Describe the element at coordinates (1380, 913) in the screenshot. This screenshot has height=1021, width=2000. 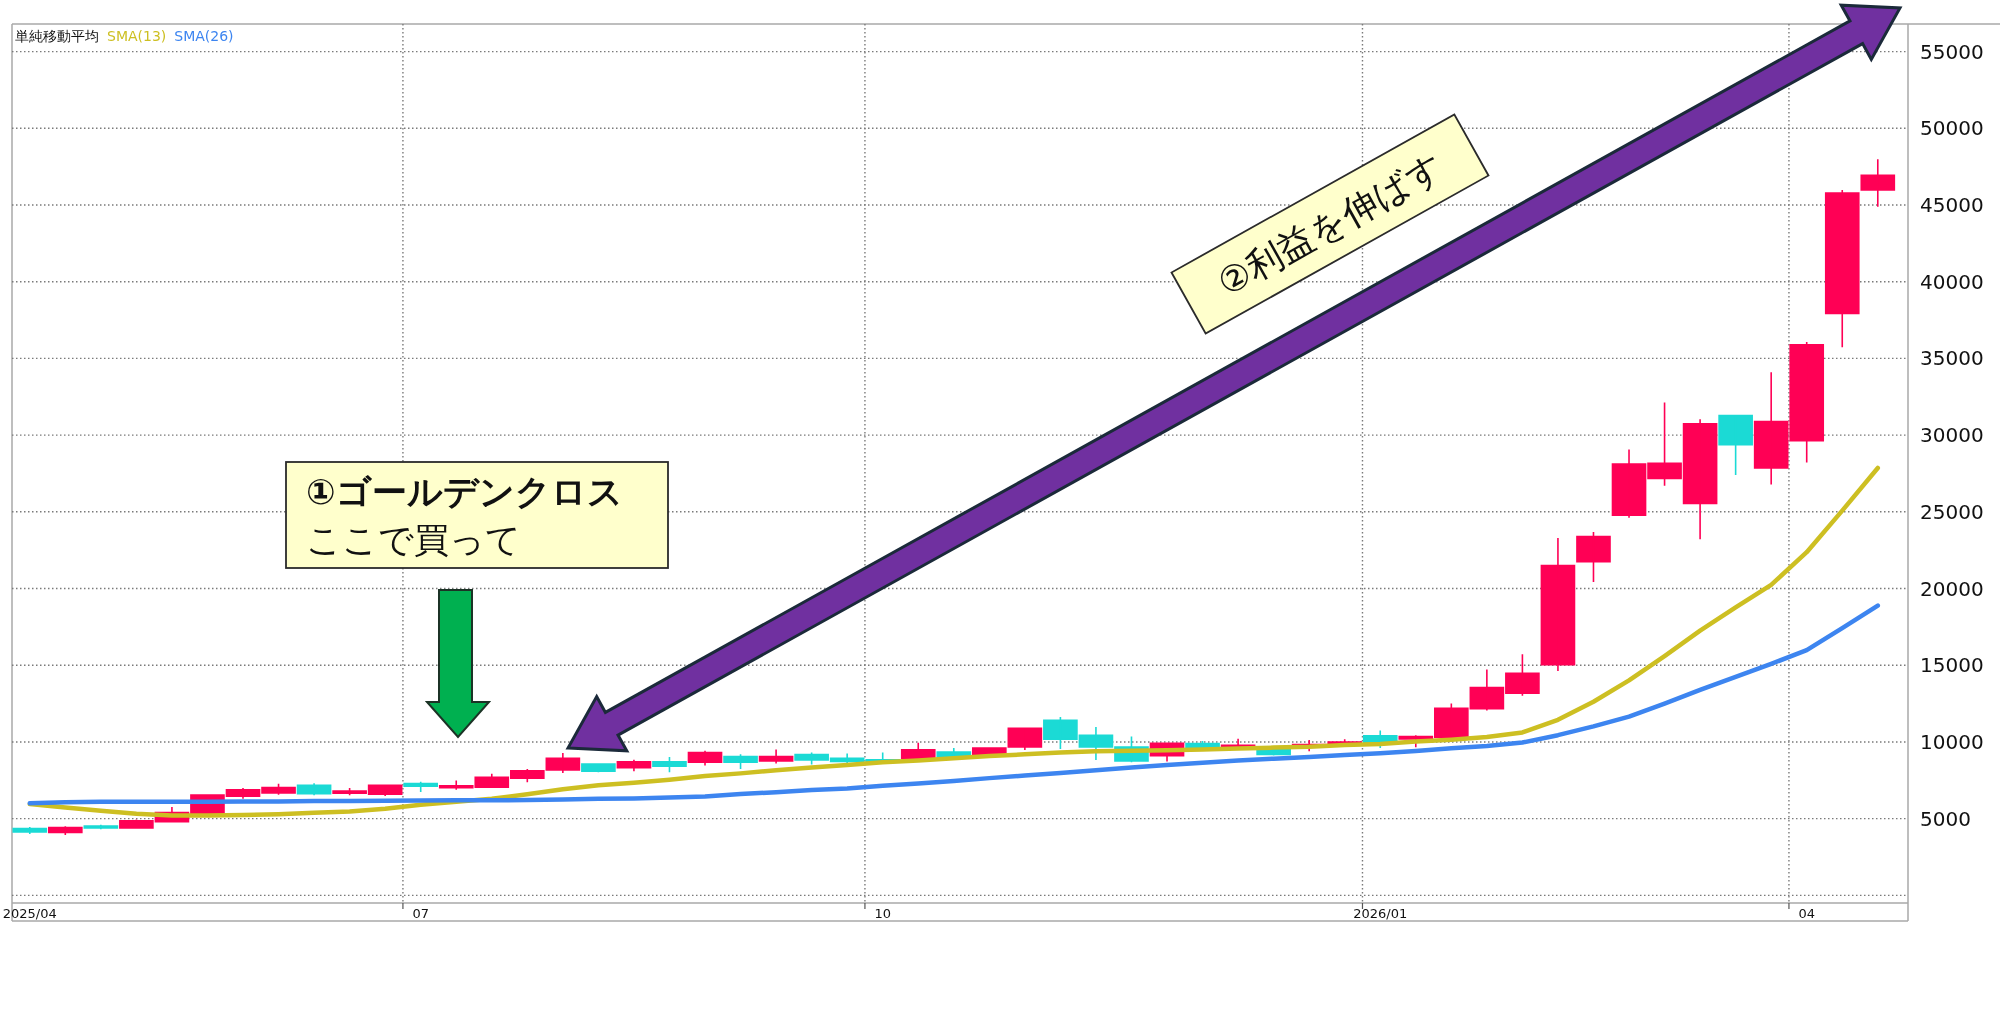
I see `x-tick-label: 2026/01` at that location.